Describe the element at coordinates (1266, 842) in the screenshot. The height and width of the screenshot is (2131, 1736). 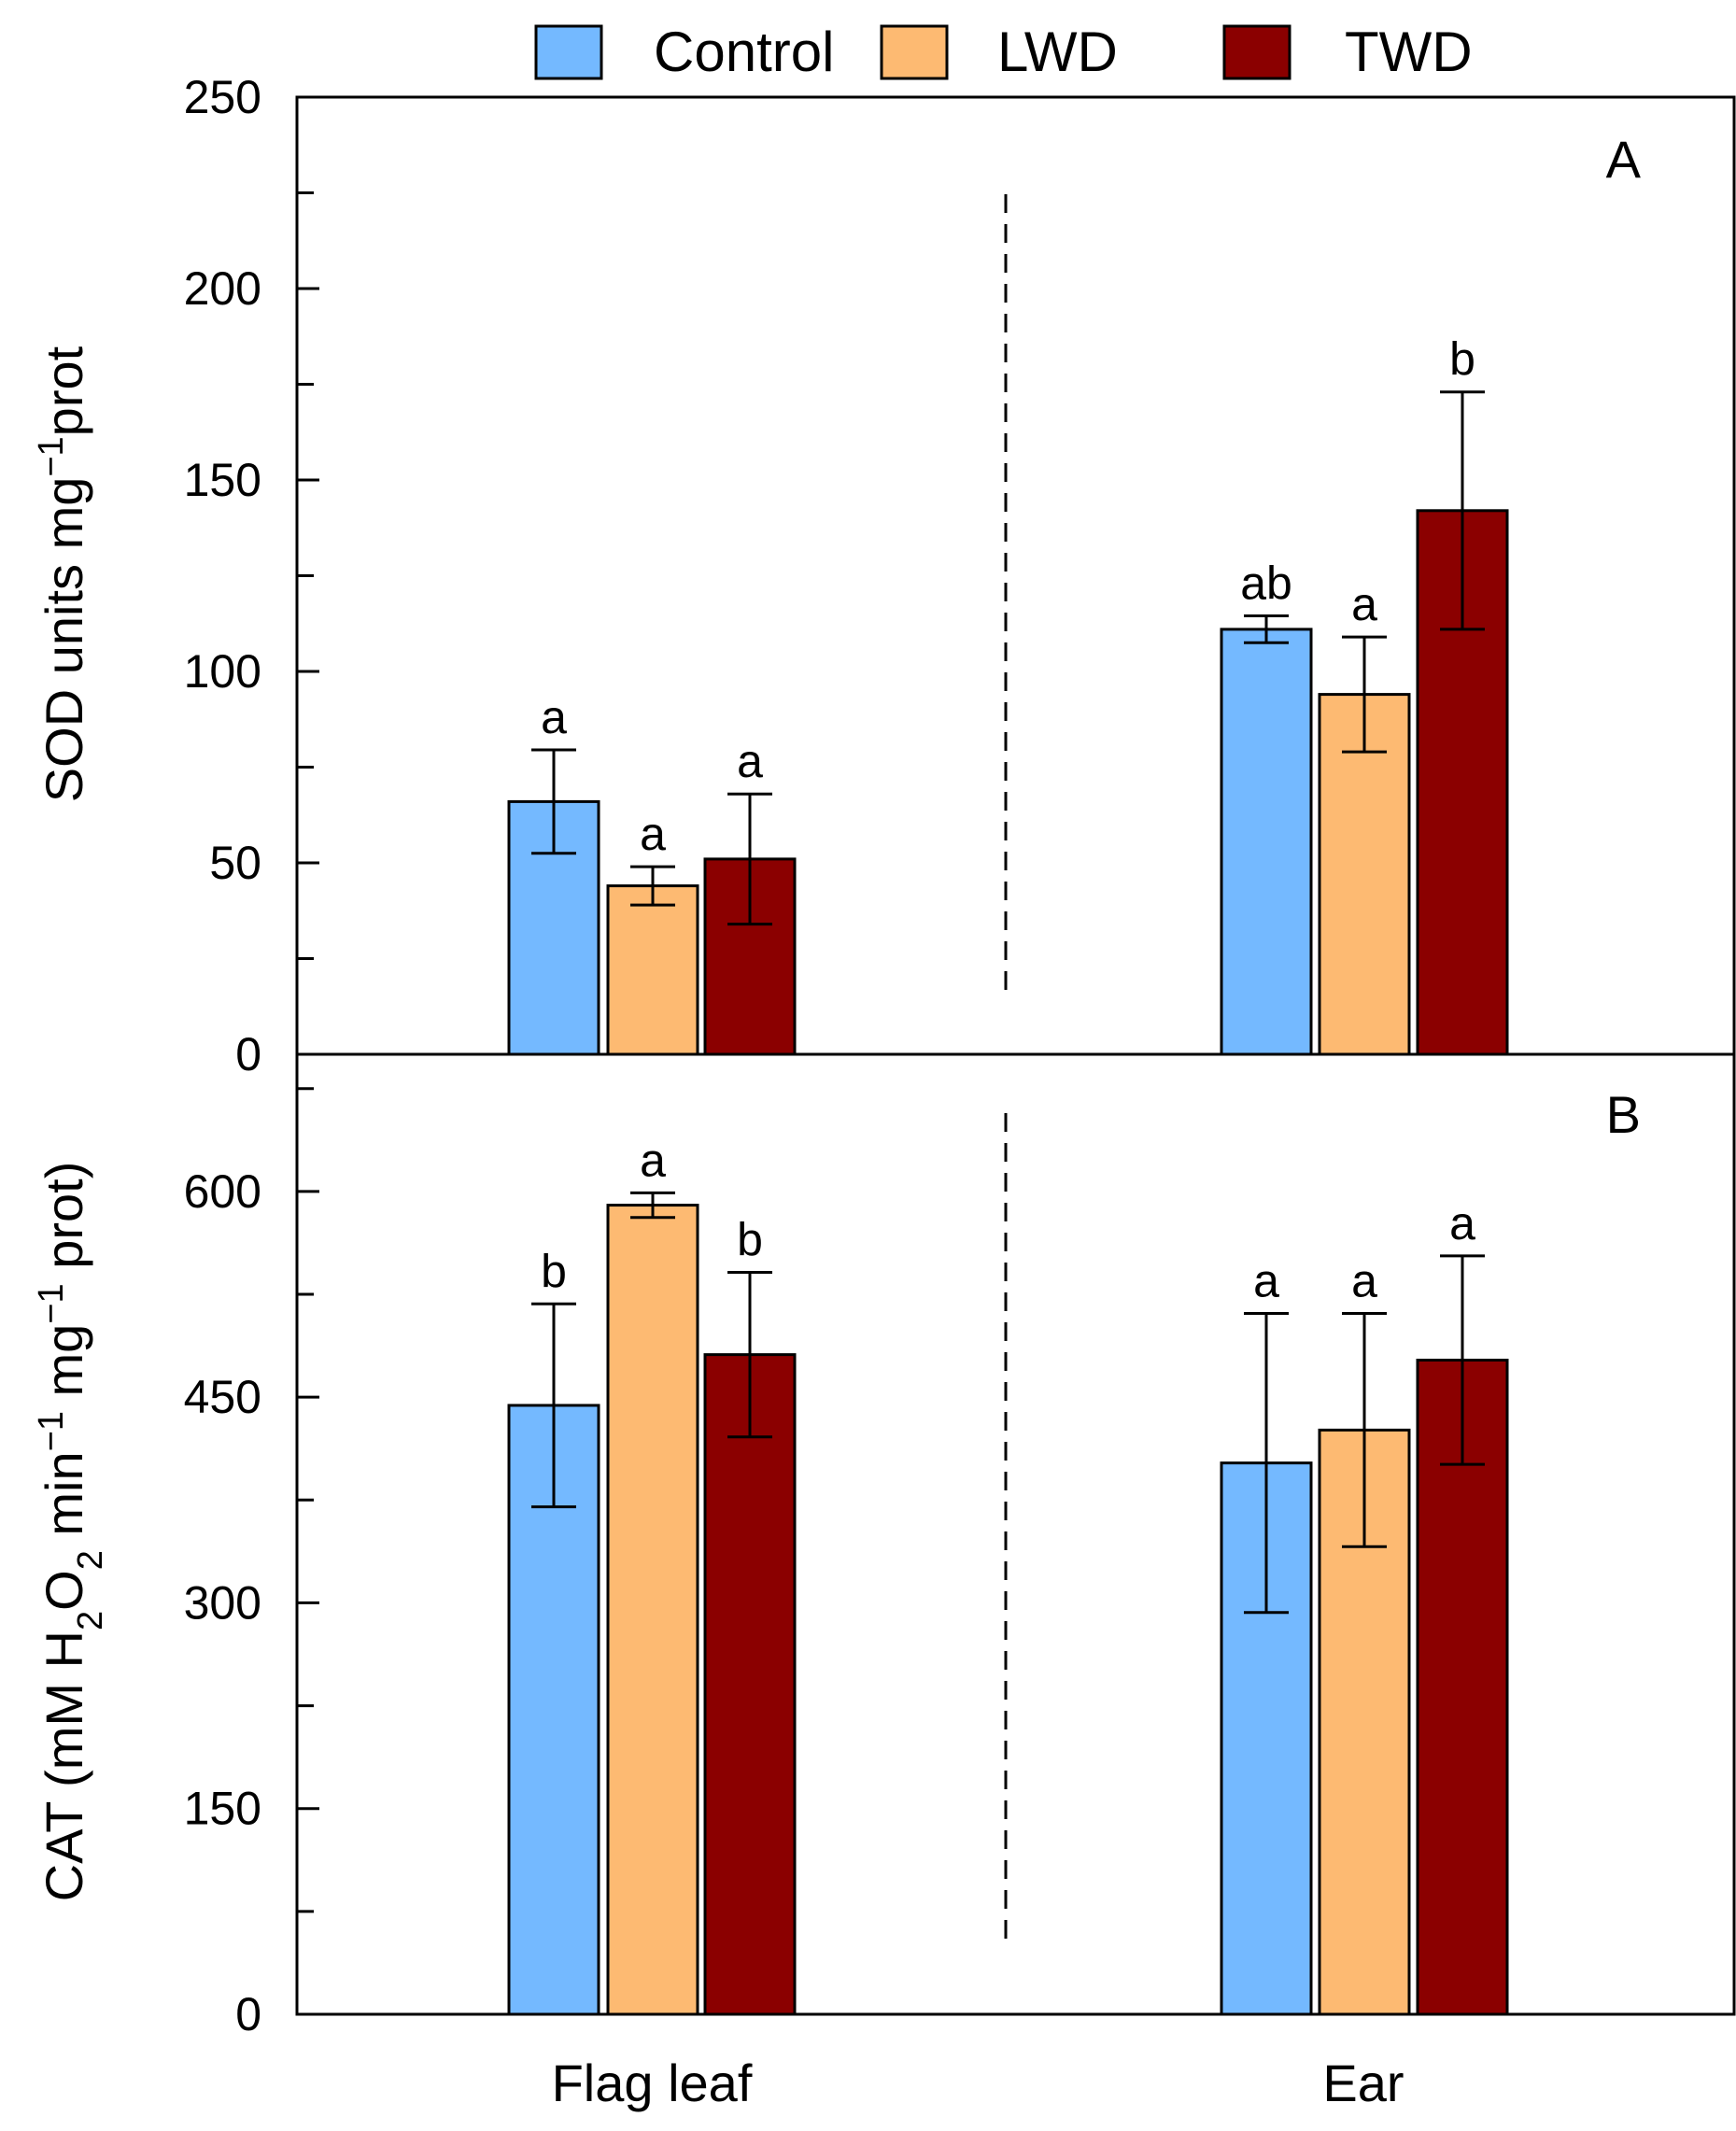
I see `bar-control-ear` at that location.